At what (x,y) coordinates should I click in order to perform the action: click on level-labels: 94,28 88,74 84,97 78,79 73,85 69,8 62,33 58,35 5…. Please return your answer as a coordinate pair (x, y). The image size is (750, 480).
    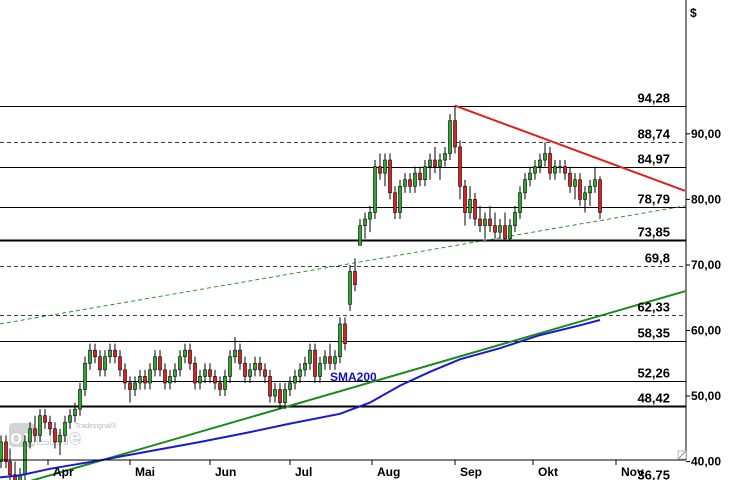
    Looking at the image, I should click on (653, 285).